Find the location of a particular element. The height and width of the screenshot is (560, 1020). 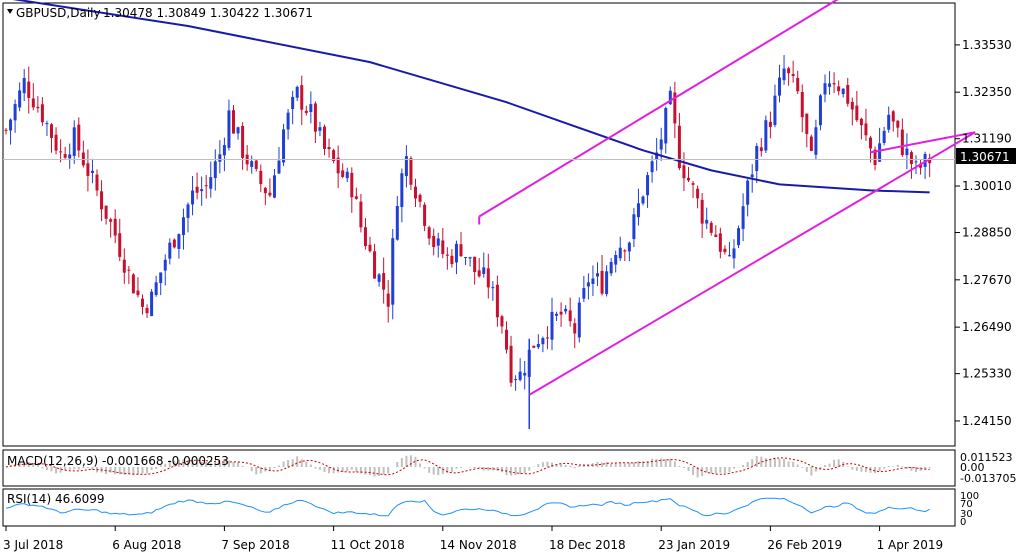

current-price-box is located at coordinates (986, 156).